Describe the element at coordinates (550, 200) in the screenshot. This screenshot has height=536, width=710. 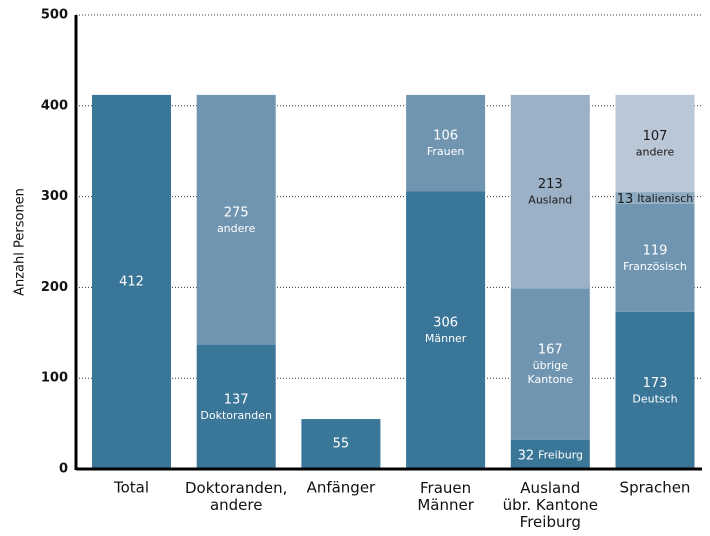
I see `segment-name: Ausland` at that location.